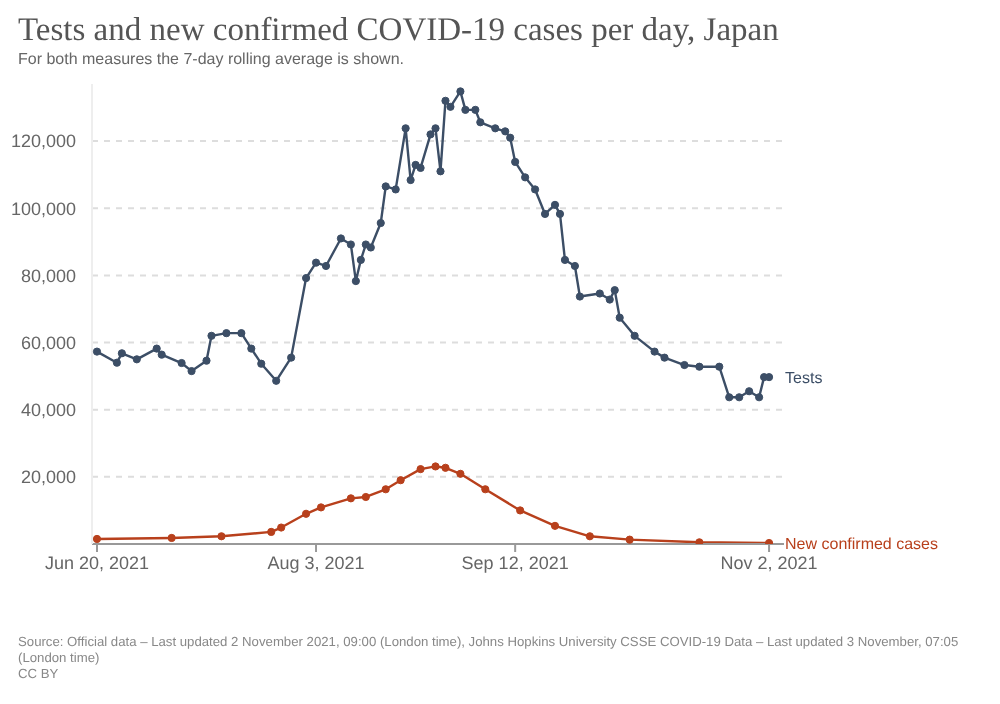  What do you see at coordinates (97, 562) in the screenshot?
I see `x-tick-label: Jun 20, 2021` at bounding box center [97, 562].